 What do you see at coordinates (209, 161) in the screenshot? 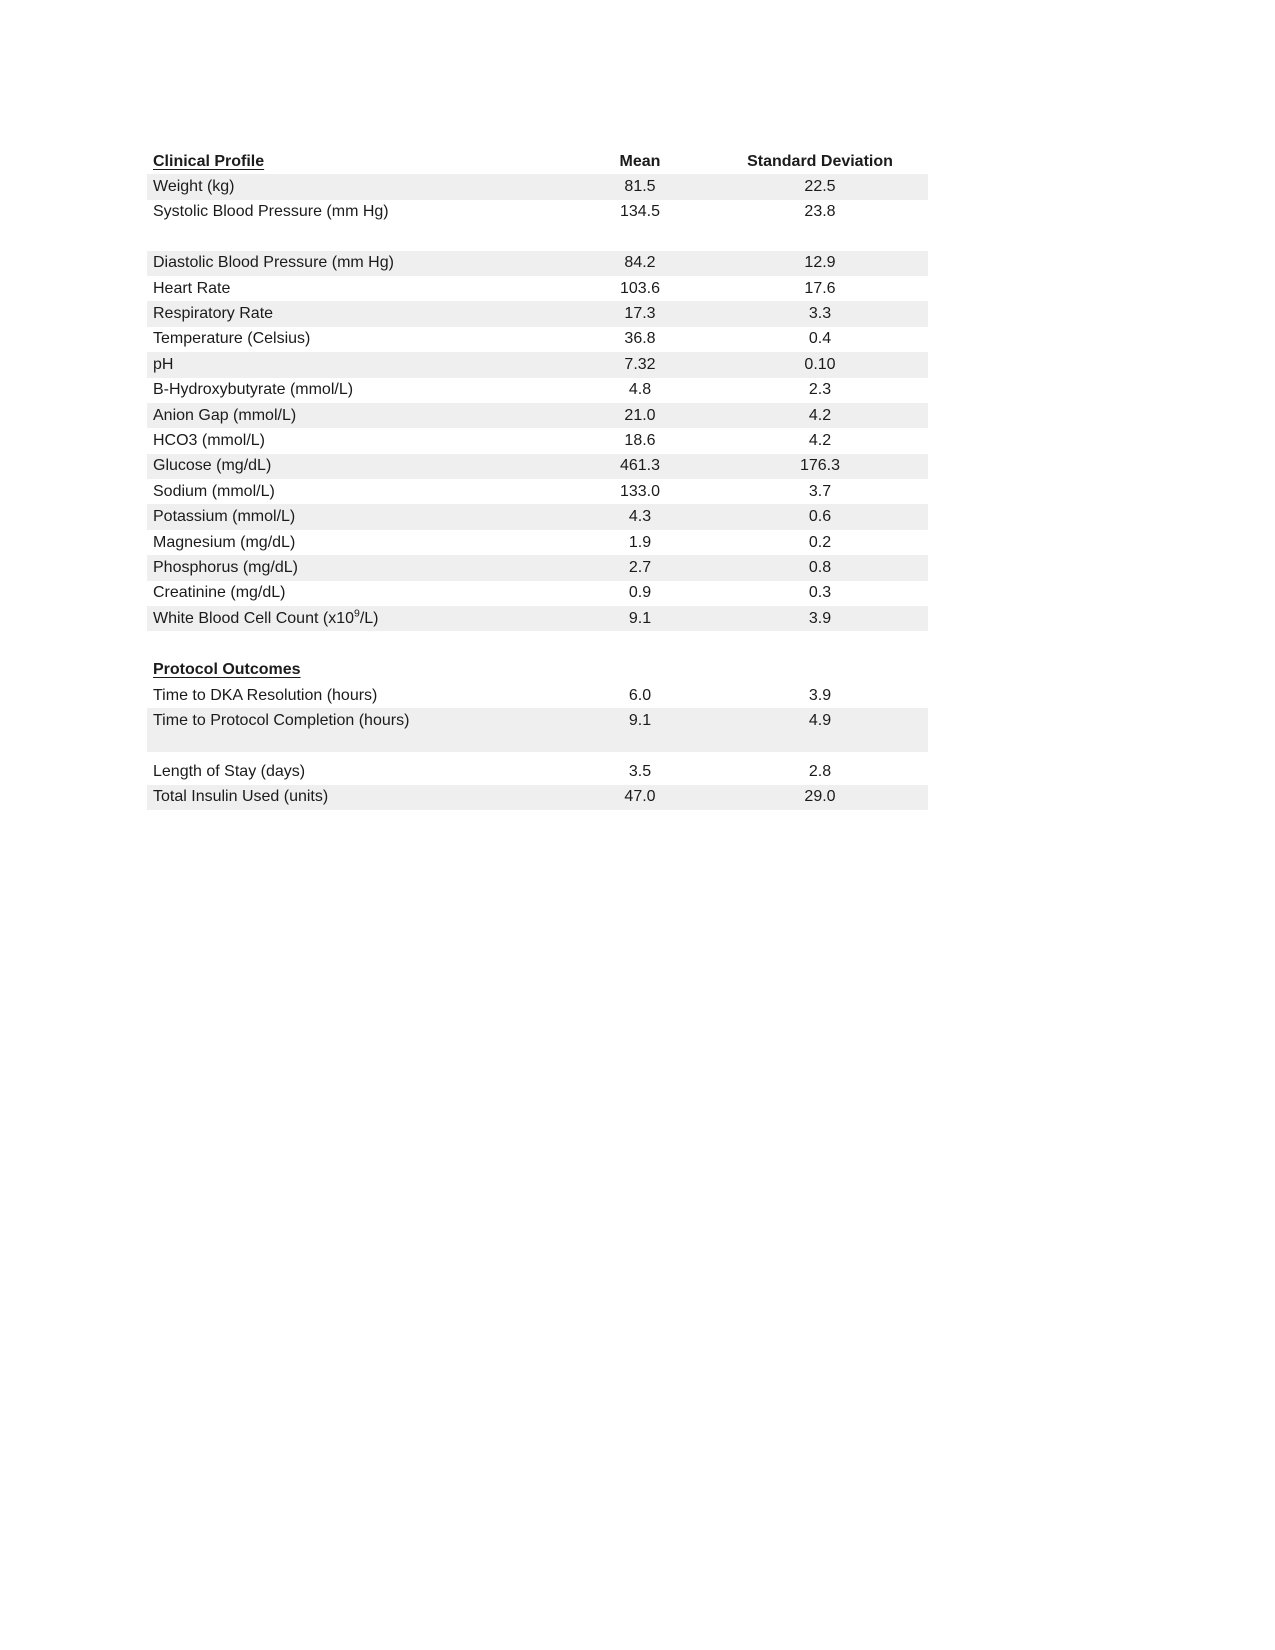
I see `section-title-clinical-profile: Clinical Profile` at bounding box center [209, 161].